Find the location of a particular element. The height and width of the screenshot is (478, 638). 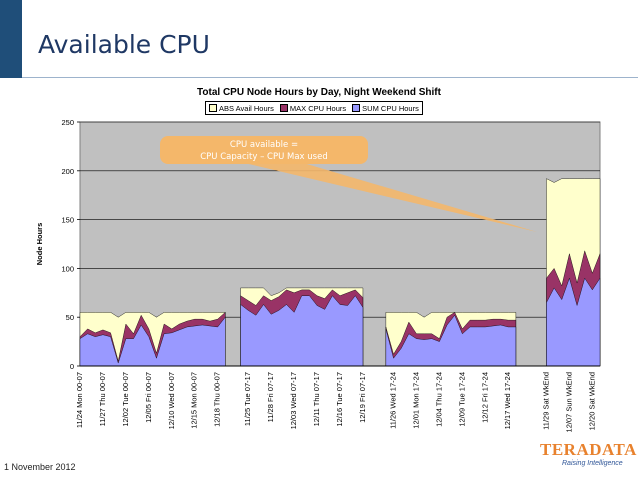

y-tick-label: 150 is located at coordinates (67, 220).